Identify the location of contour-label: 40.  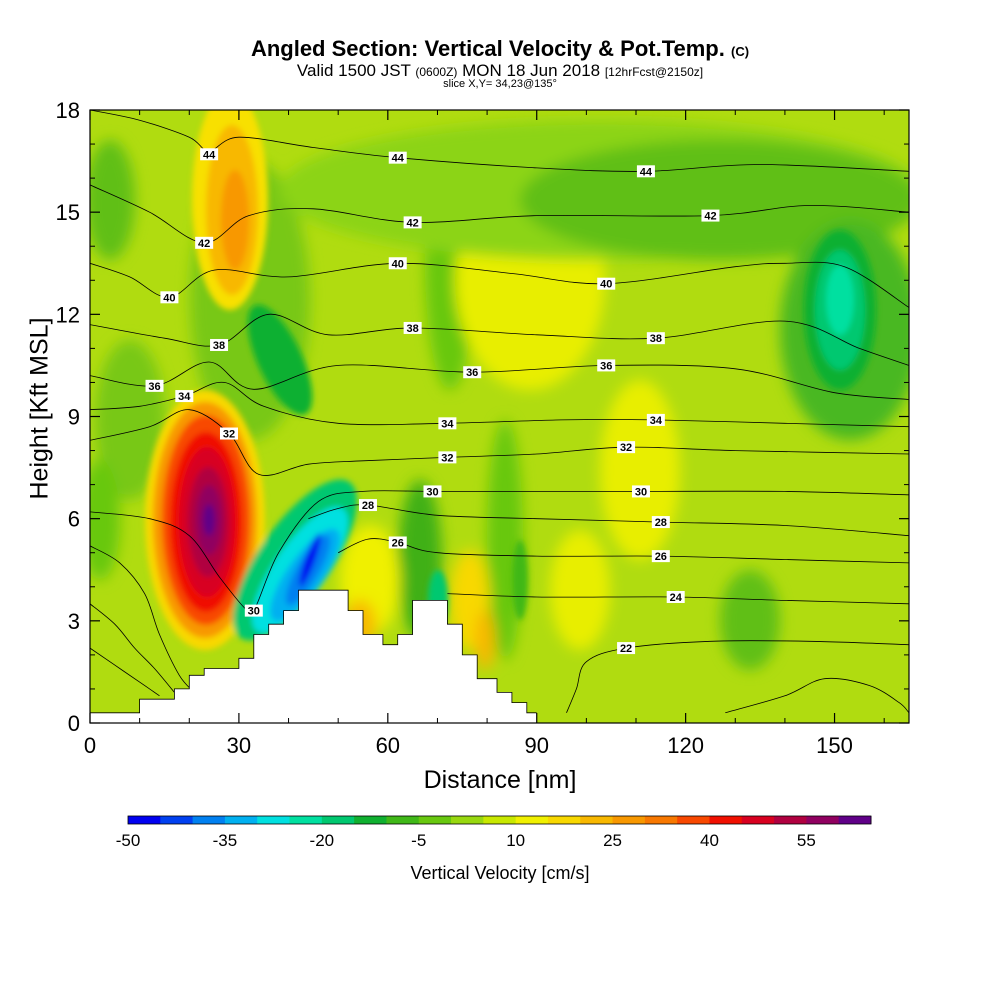
(606, 284).